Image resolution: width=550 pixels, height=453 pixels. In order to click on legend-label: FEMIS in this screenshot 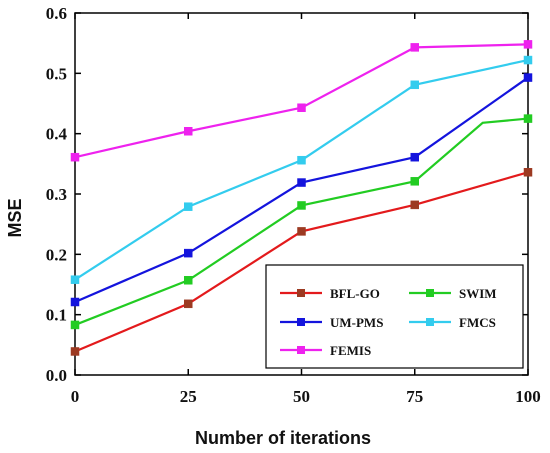, I will do `click(350, 350)`.